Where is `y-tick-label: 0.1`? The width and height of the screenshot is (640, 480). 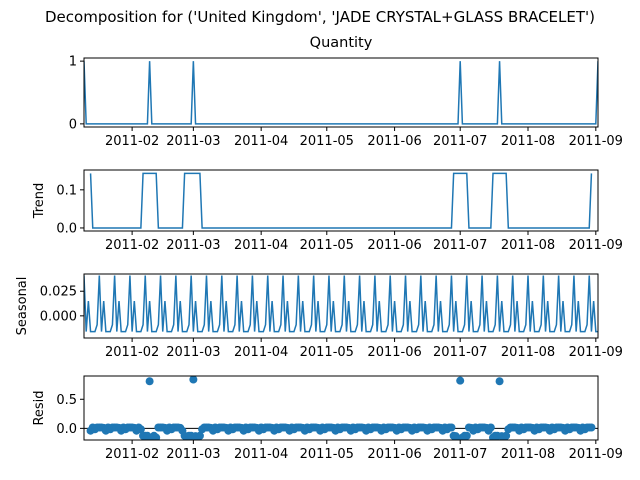 y-tick-label: 0.1 is located at coordinates (66, 190).